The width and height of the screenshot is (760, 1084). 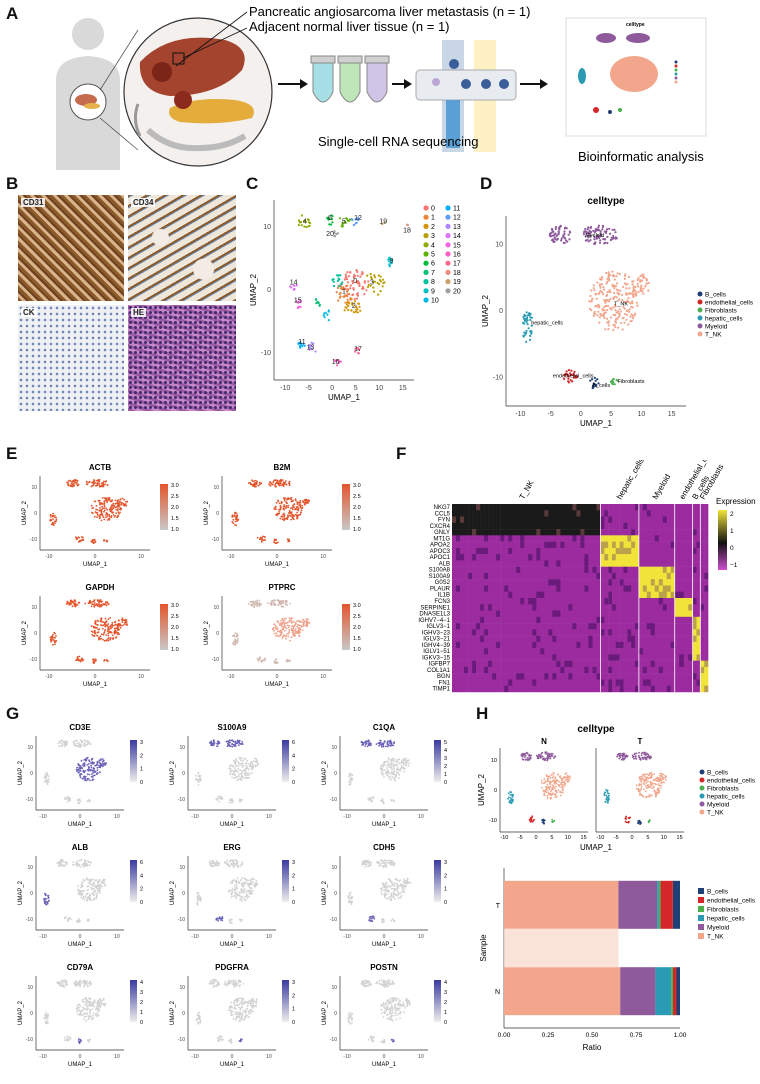 I want to click on arrow-icon, so click(x=402, y=84).